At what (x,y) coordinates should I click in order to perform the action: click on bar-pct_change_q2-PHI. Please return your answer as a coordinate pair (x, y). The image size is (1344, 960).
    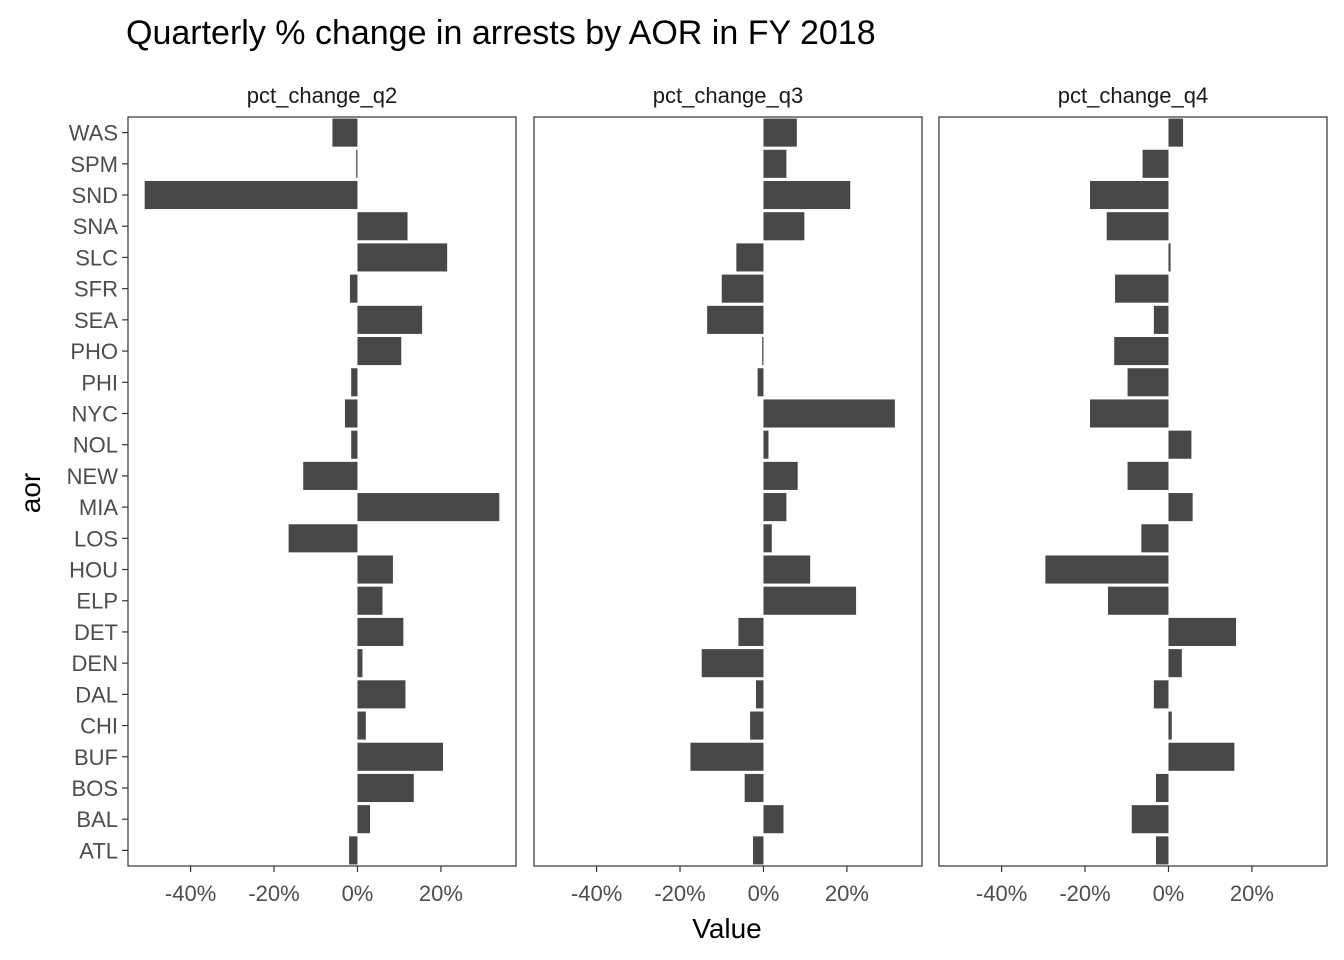
    Looking at the image, I should click on (354, 382).